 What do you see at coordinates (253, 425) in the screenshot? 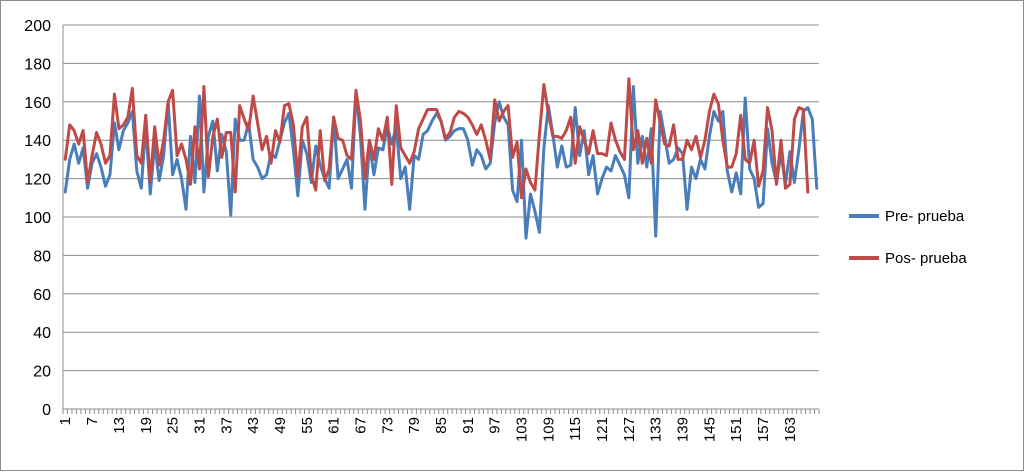
I see `x-tick-label: 43` at bounding box center [253, 425].